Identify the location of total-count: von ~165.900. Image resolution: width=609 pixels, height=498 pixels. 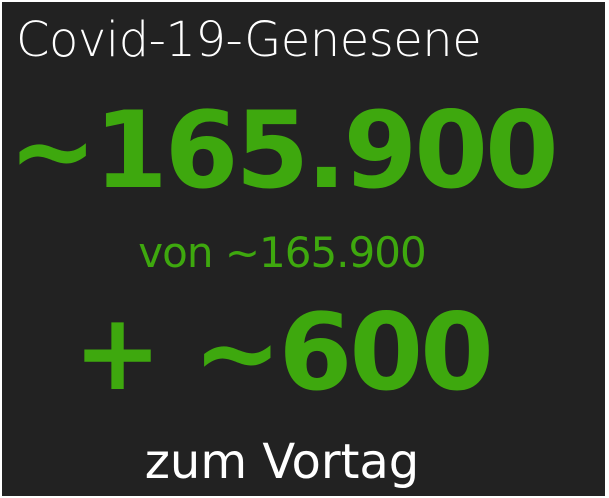
(282, 252).